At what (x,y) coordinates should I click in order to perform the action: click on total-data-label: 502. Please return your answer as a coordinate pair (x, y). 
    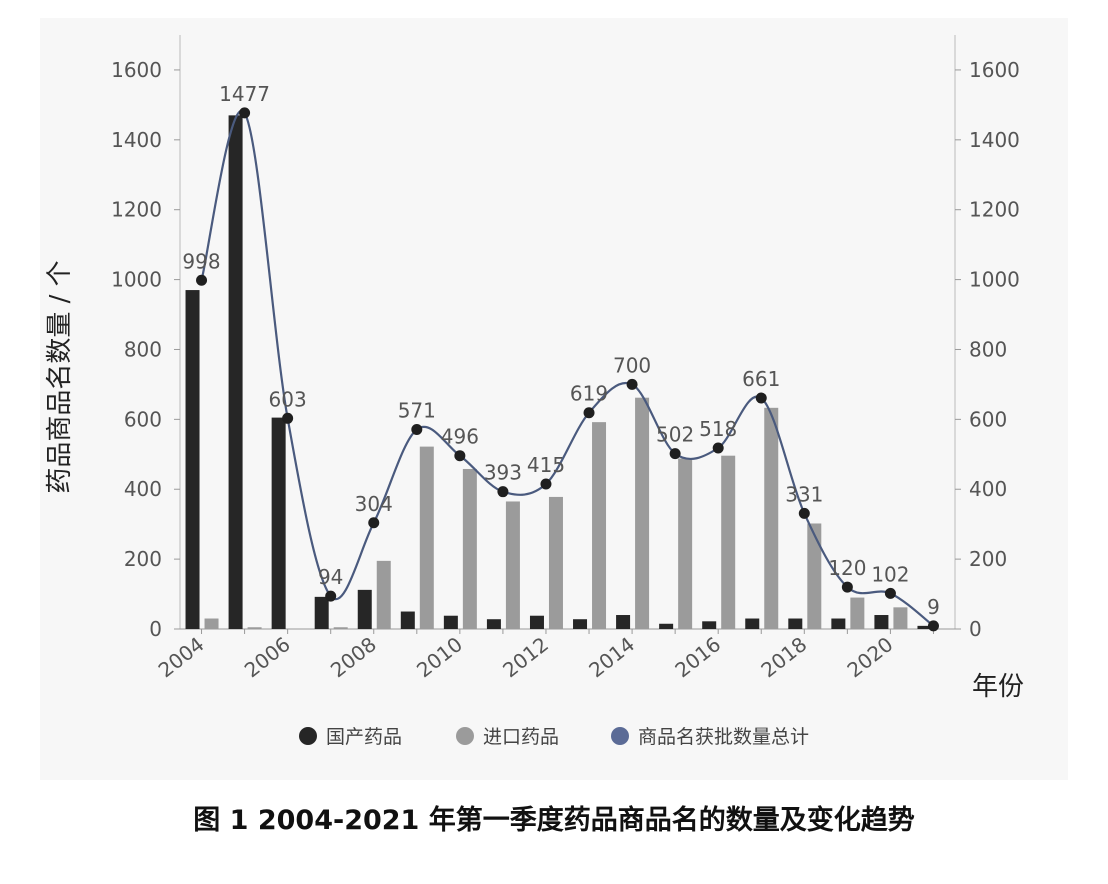
    Looking at the image, I should click on (675, 435).